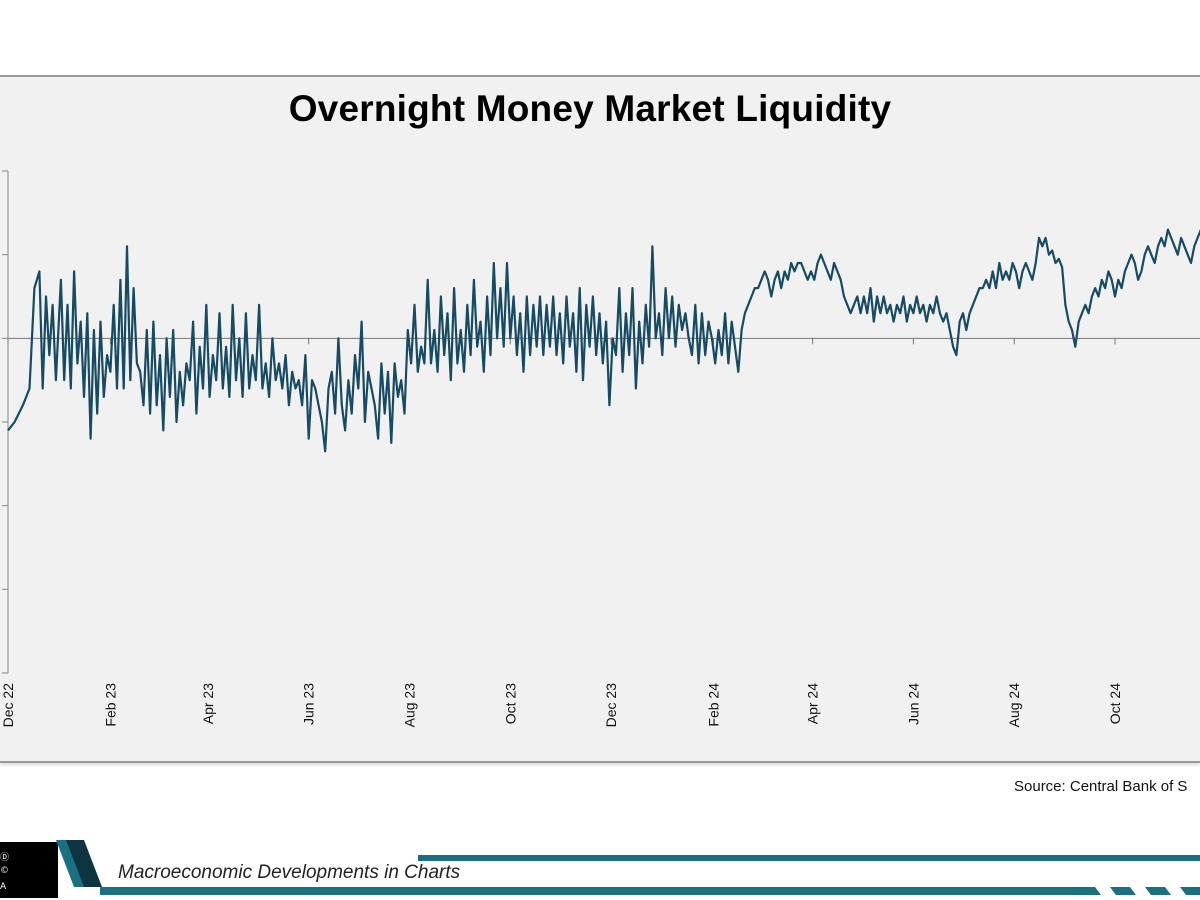  I want to click on x-tick-label: Apr 24, so click(813, 703).